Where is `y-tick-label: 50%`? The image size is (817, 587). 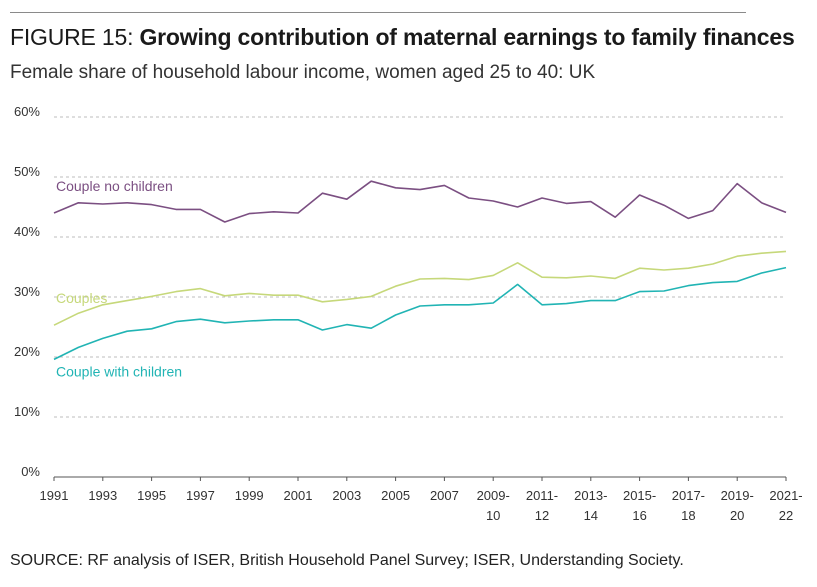
y-tick-label: 50% is located at coordinates (27, 171).